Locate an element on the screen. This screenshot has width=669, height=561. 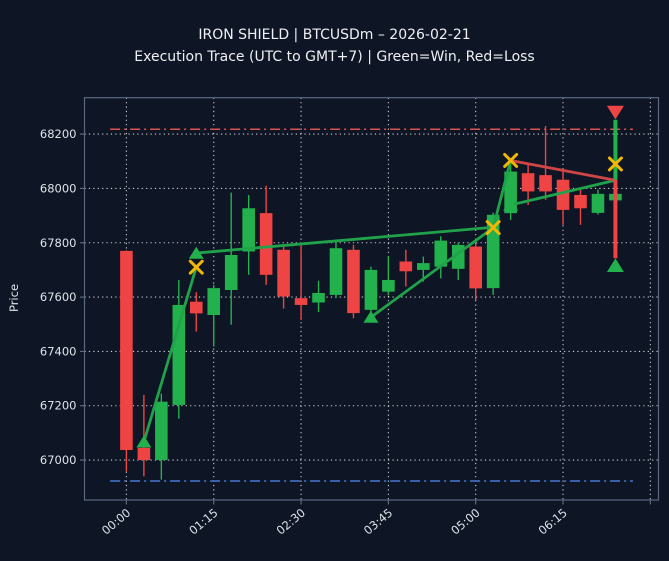
exit-markers is located at coordinates (405, 213).